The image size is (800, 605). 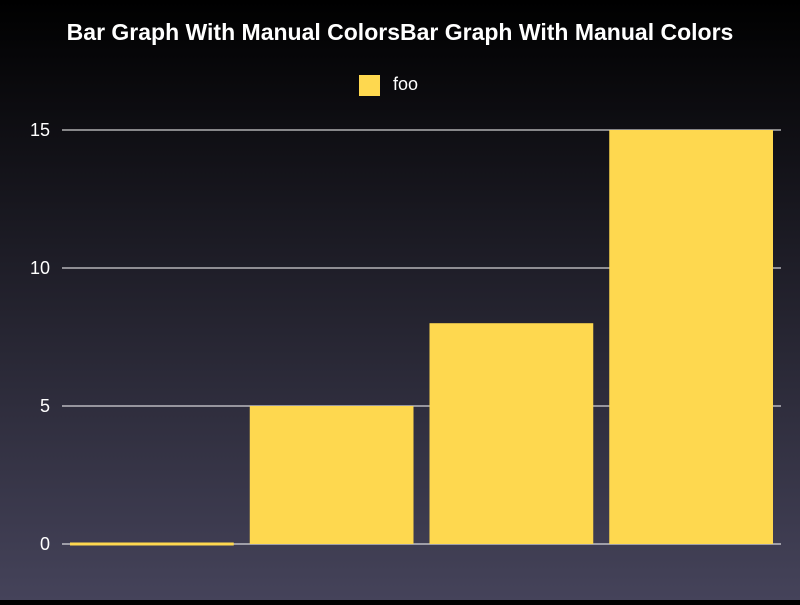 What do you see at coordinates (40, 337) in the screenshot?
I see `y-axis-tick-labels: 0 5 10 15` at bounding box center [40, 337].